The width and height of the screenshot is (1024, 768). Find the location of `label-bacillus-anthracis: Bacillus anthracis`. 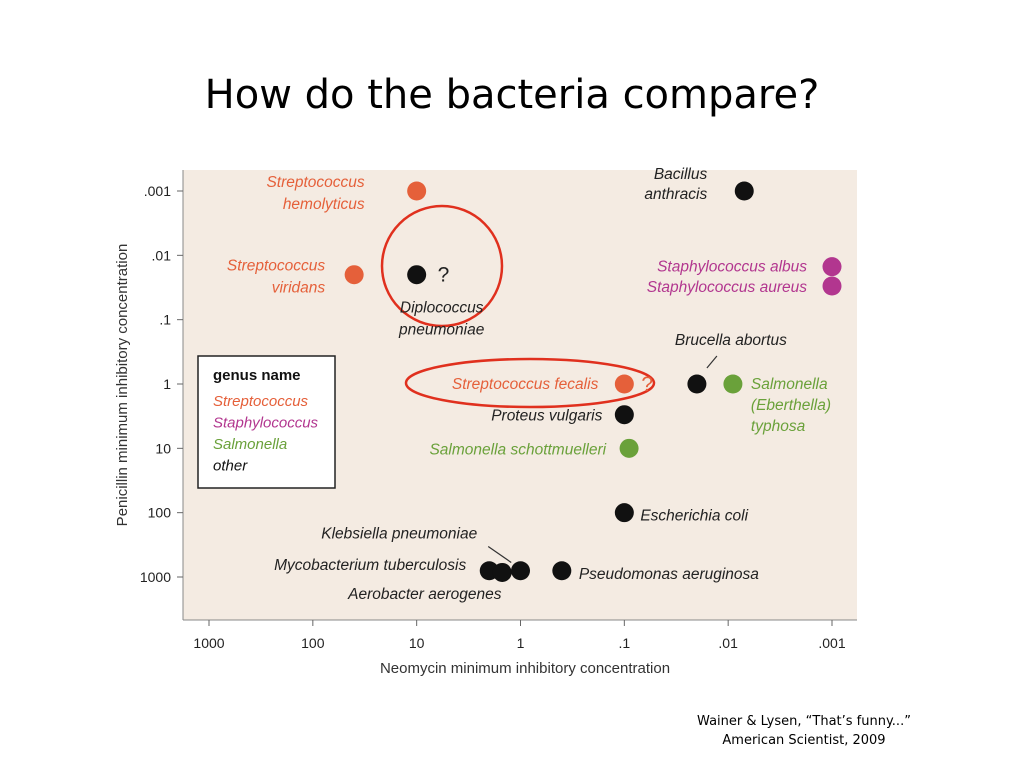

label-bacillus-anthracis: Bacillus anthracis is located at coordinates (675, 184).